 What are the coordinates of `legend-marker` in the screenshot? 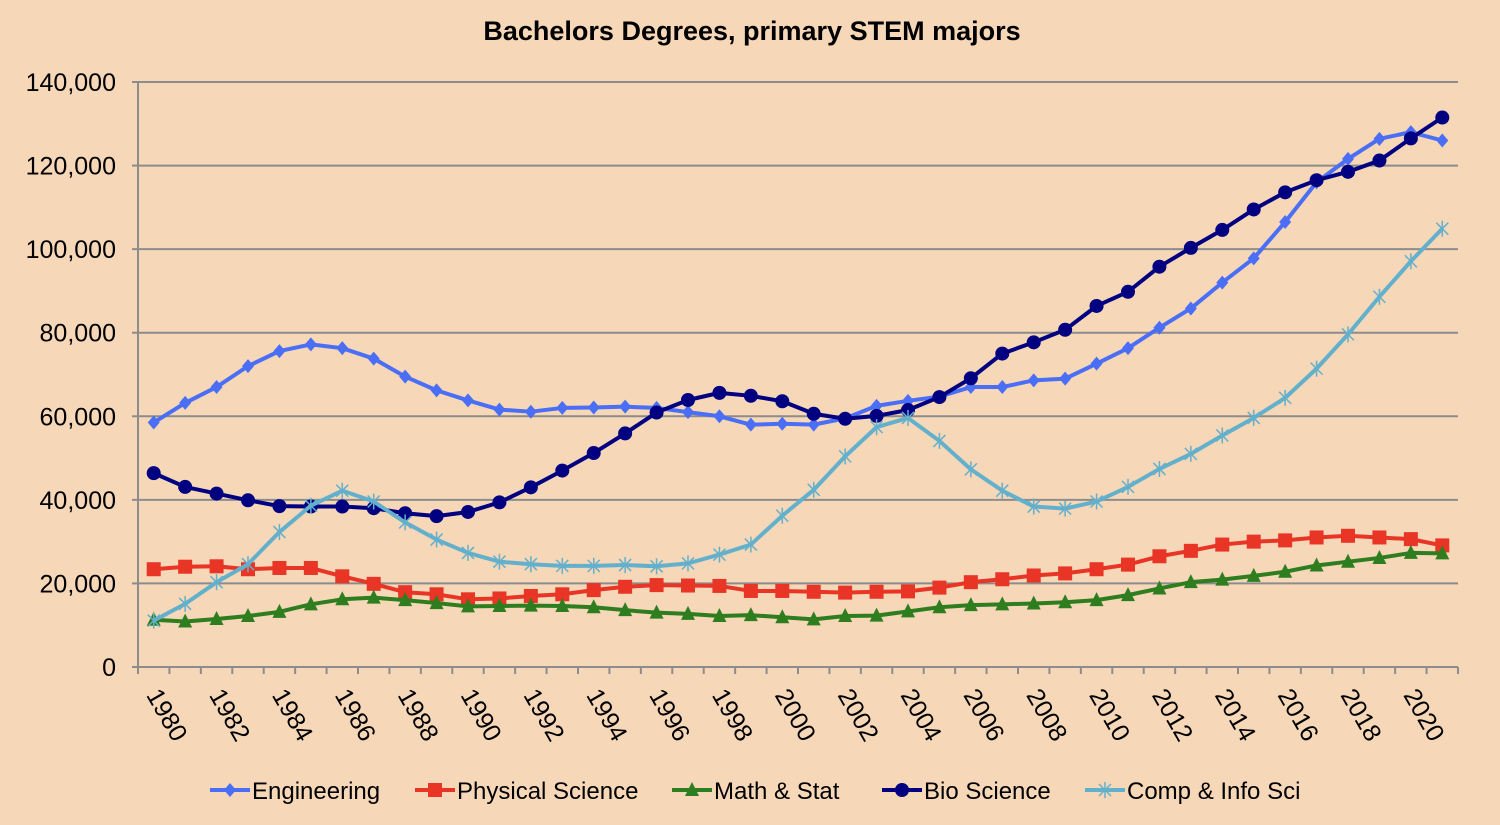 It's located at (902, 790).